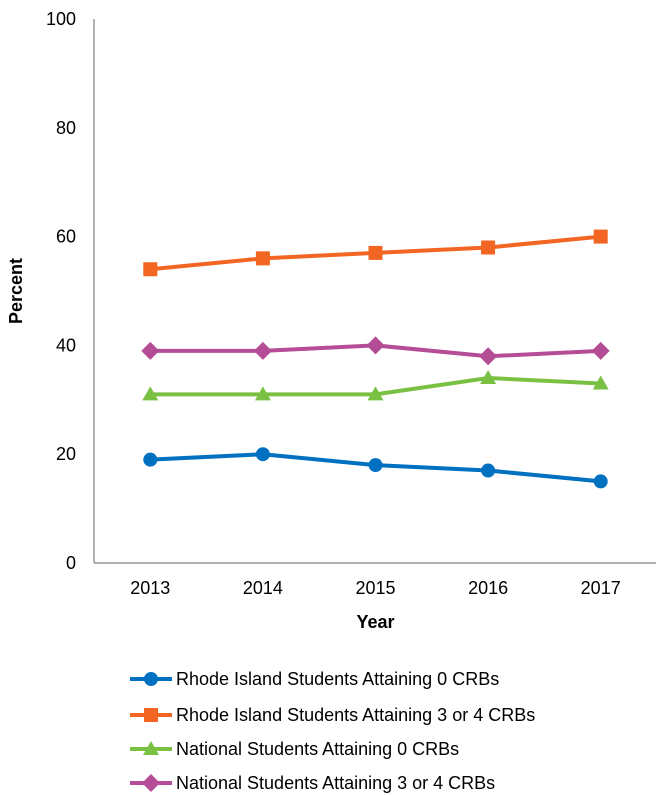  What do you see at coordinates (263, 588) in the screenshot?
I see `x-tick-label: 2014` at bounding box center [263, 588].